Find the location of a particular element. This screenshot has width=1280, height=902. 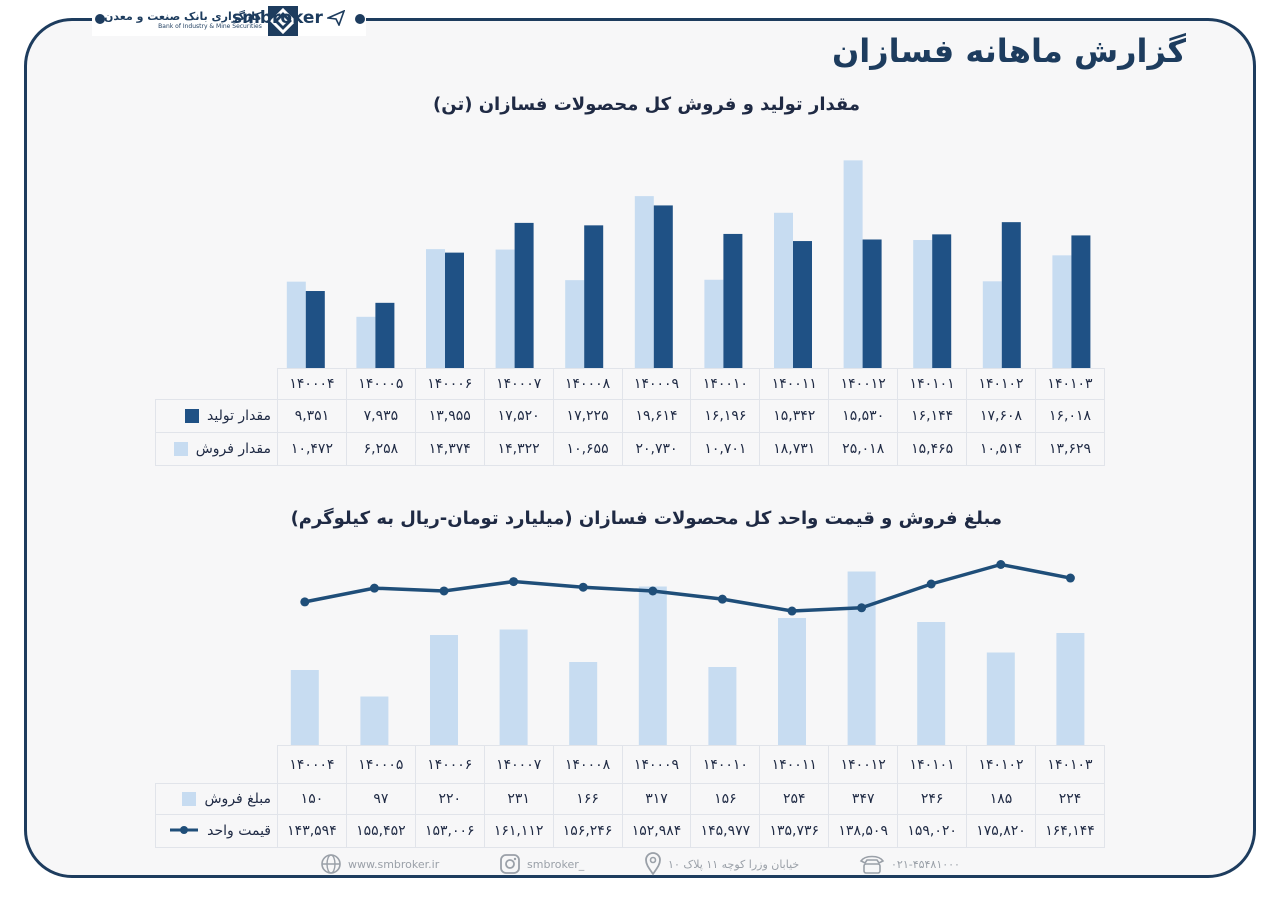

footer-website: www.smbroker.ir is located at coordinates (379, 864).